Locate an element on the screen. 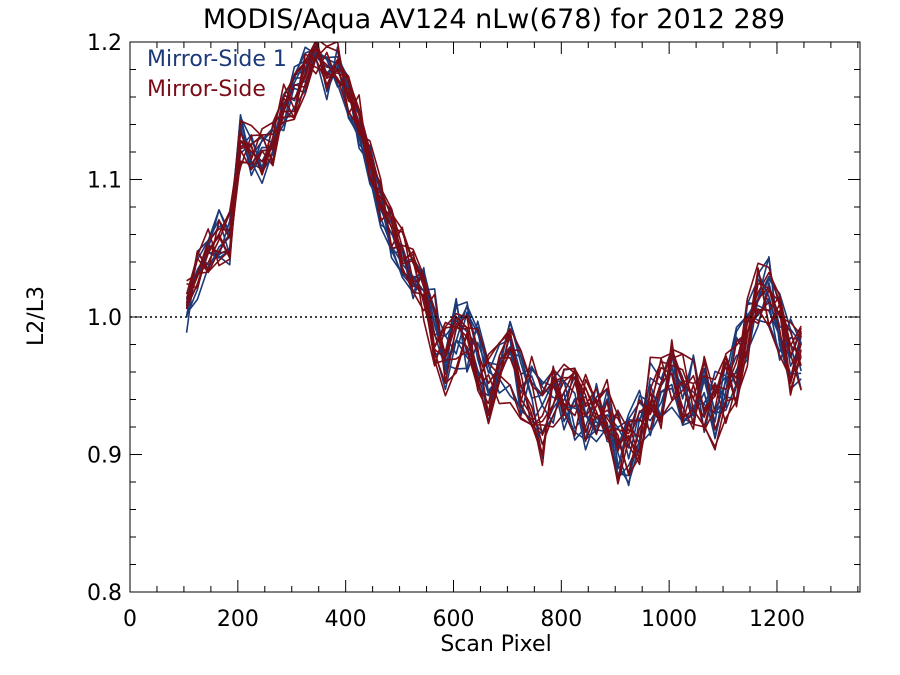 Image resolution: width=900 pixels, height=675 pixels. x-tick-label: 0 is located at coordinates (130, 619).